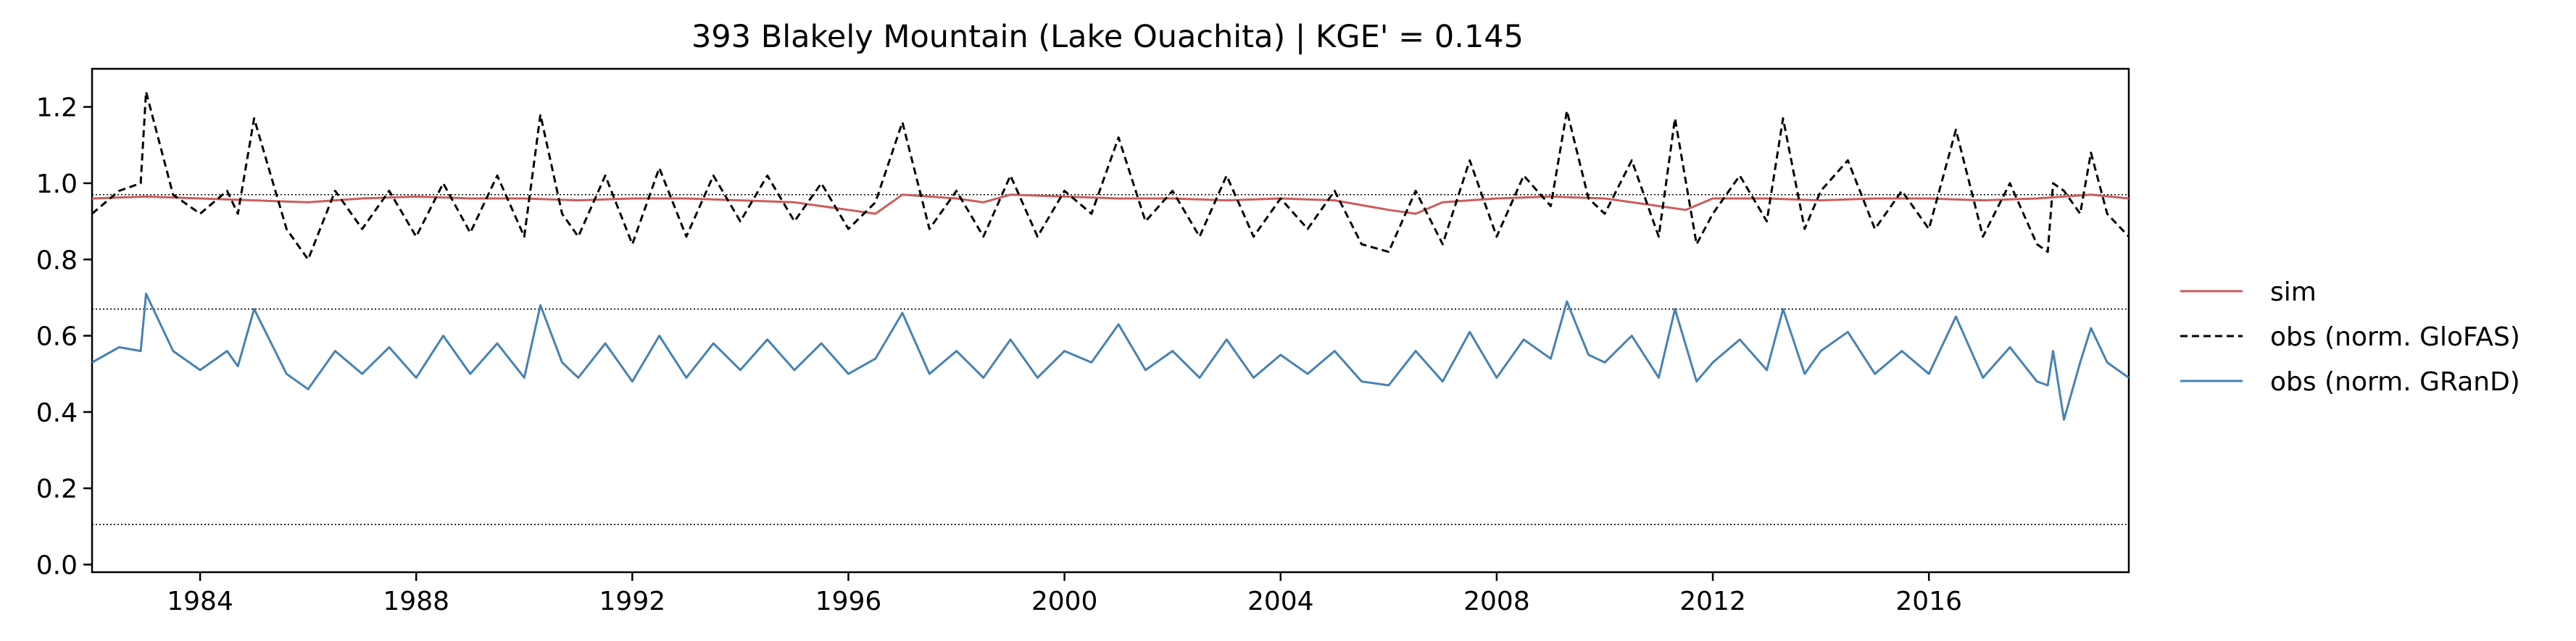  What do you see at coordinates (632, 601) in the screenshot?
I see `x-tick-label: 1992` at bounding box center [632, 601].